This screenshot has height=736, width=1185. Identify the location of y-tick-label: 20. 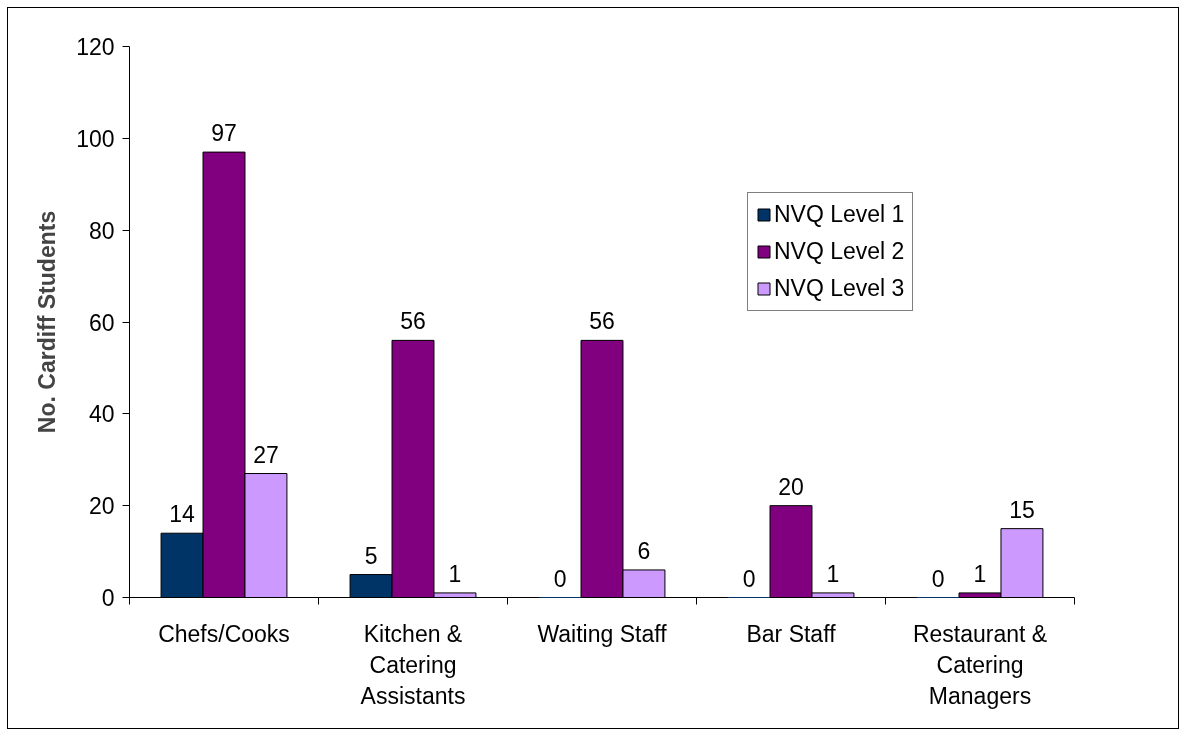
(101, 506).